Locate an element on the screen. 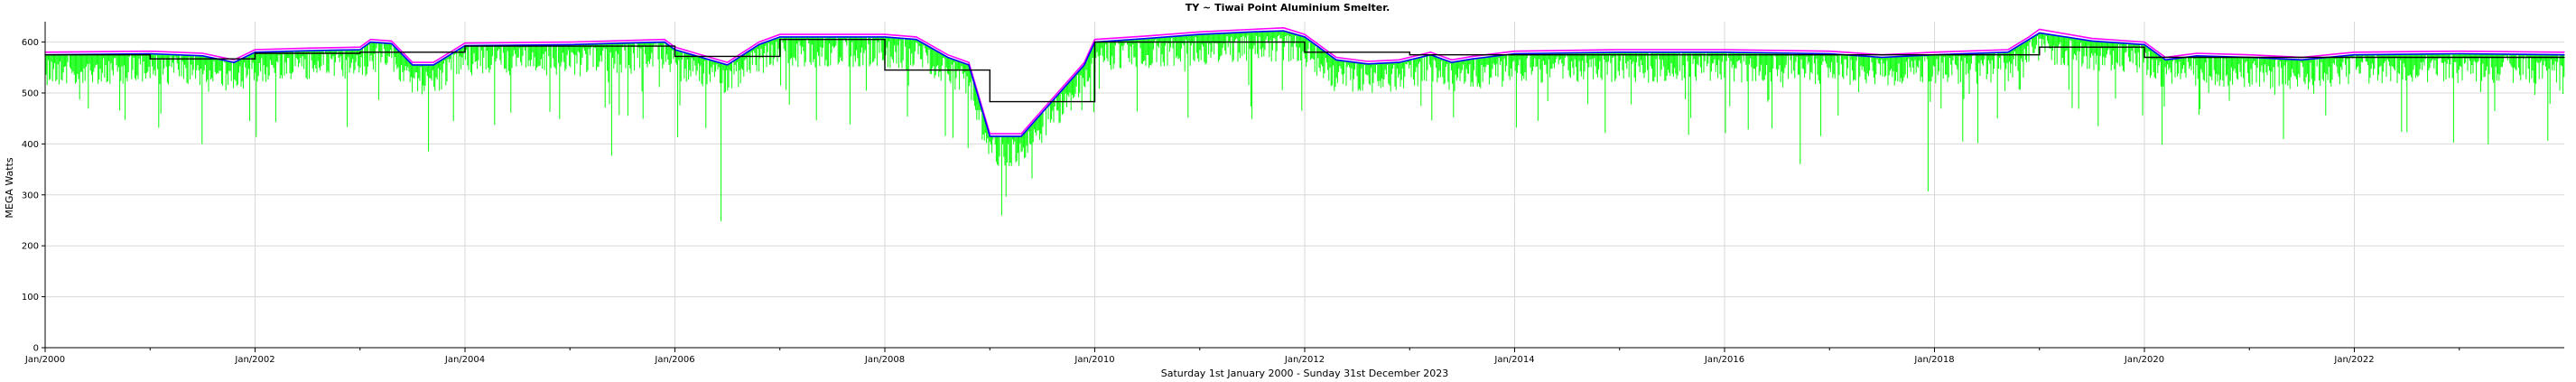 Image resolution: width=2576 pixels, height=382 pixels. y-tick-label: 300 is located at coordinates (30, 195).